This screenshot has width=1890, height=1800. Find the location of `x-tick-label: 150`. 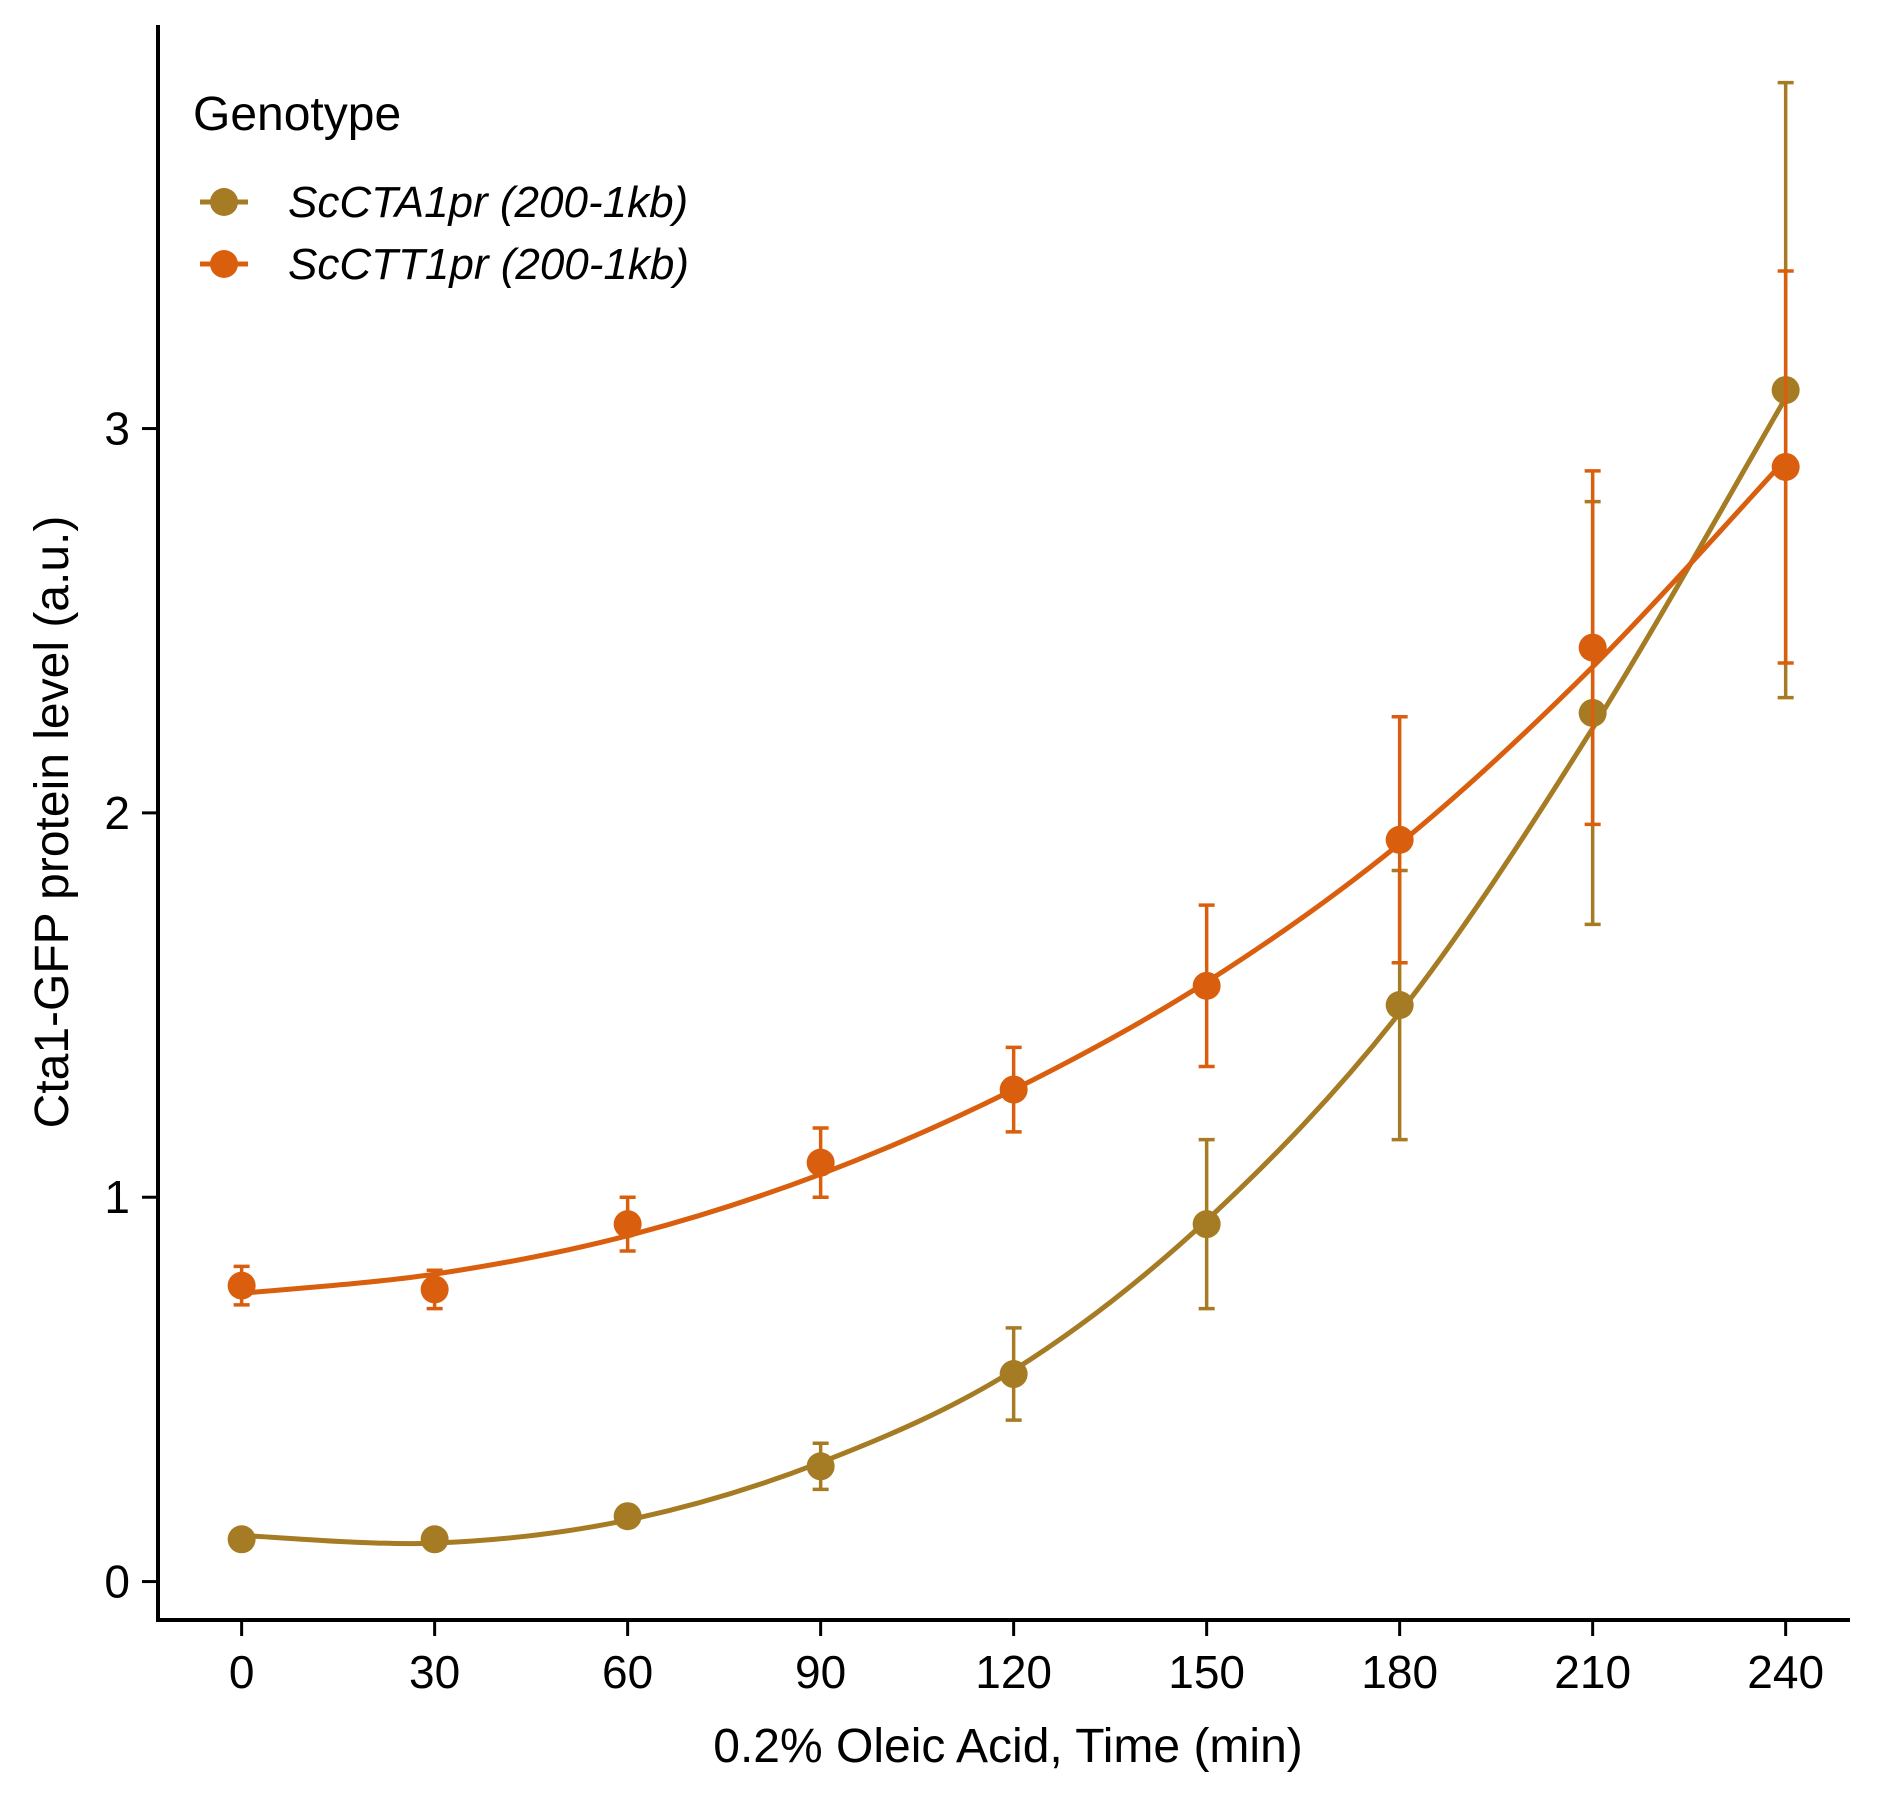

x-tick-label: 150 is located at coordinates (1206, 1672).